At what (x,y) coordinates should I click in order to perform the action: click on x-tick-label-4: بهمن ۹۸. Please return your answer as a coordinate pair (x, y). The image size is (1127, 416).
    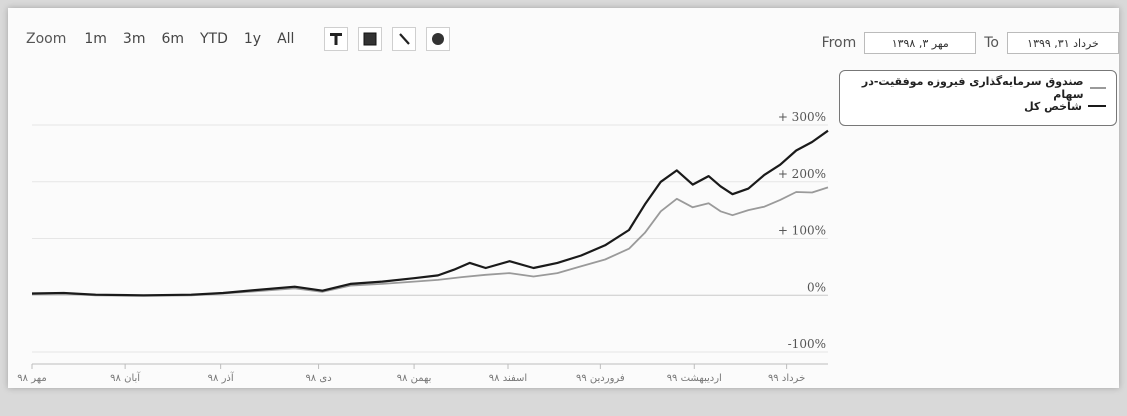
    Looking at the image, I should click on (414, 378).